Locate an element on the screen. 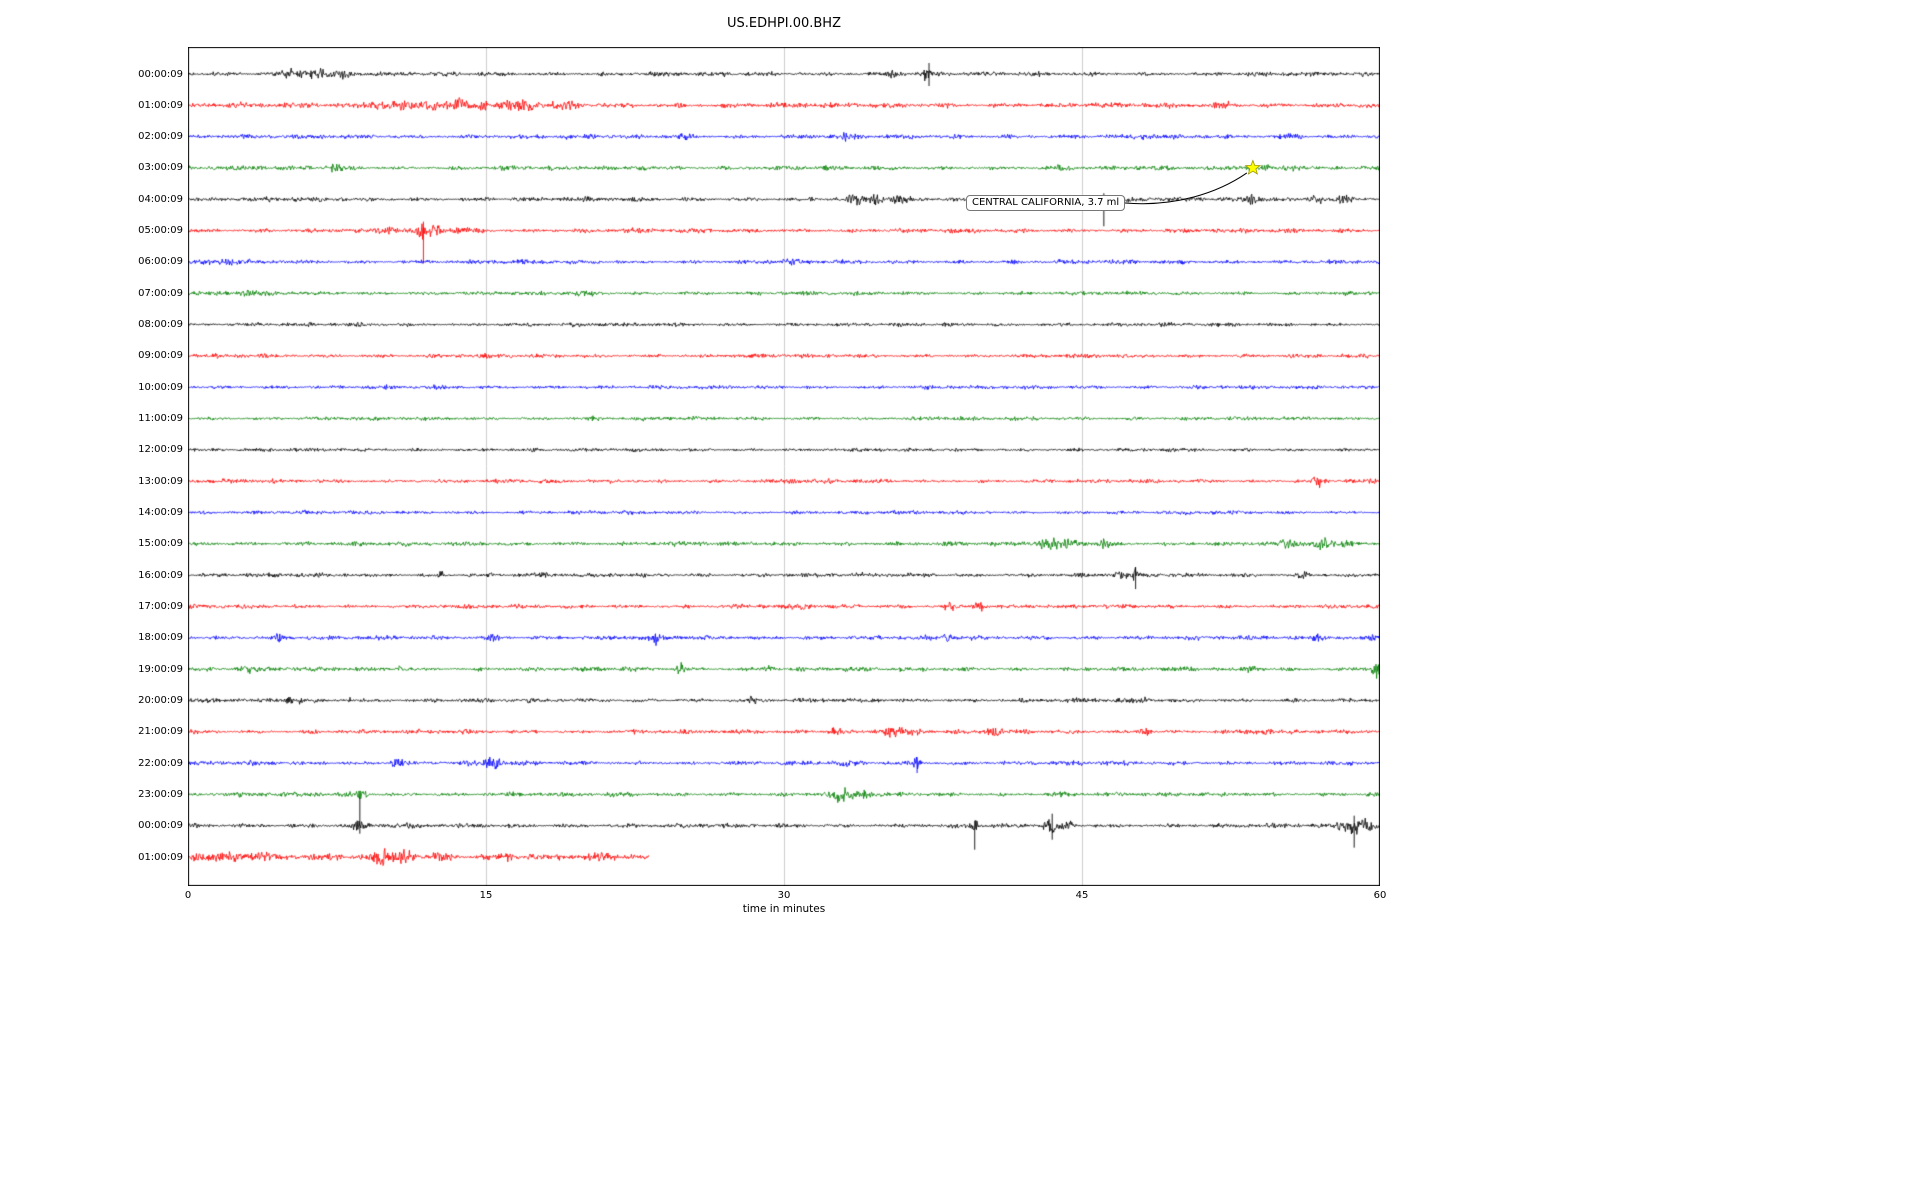 The width and height of the screenshot is (1920, 1200). row-time-label: 02:00:09 is located at coordinates (160, 137).